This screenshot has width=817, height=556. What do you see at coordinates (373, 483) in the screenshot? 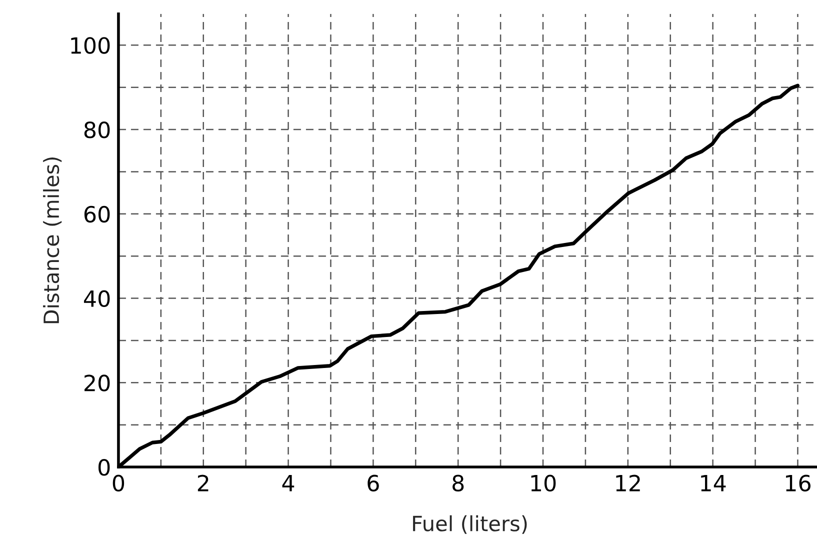
I see `x-tick-label: 6` at bounding box center [373, 483].